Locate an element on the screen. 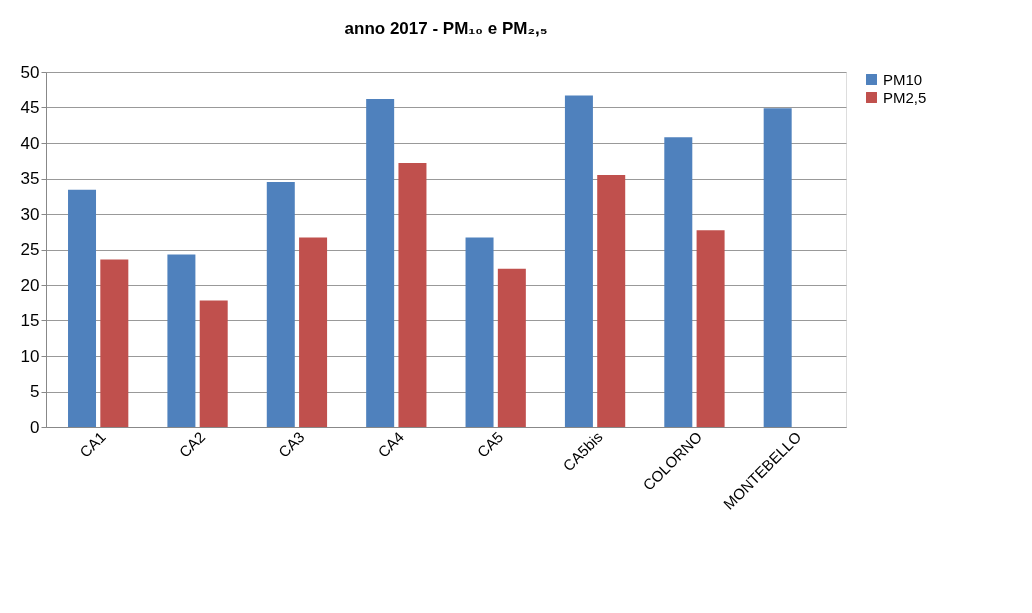  chart-title: anno 2017 - PM₁₀ e PM₂,₅ is located at coordinates (446, 28).